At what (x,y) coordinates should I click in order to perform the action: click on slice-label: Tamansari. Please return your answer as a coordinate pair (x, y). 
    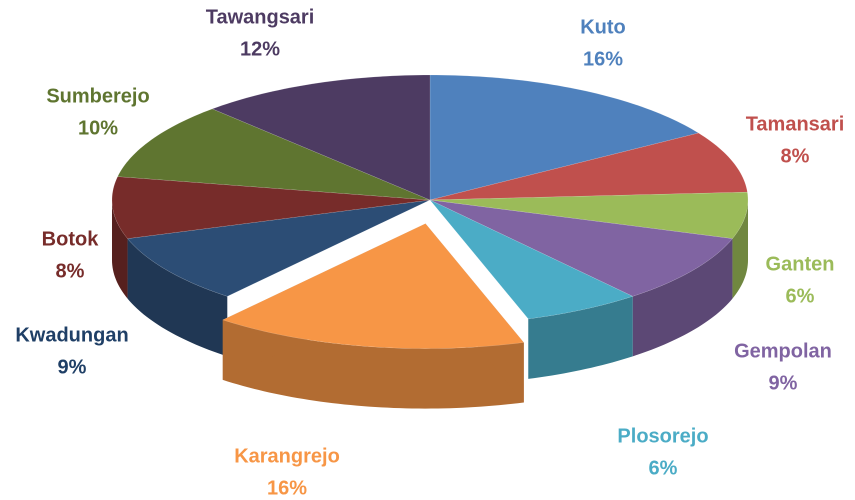
    Looking at the image, I should click on (795, 124).